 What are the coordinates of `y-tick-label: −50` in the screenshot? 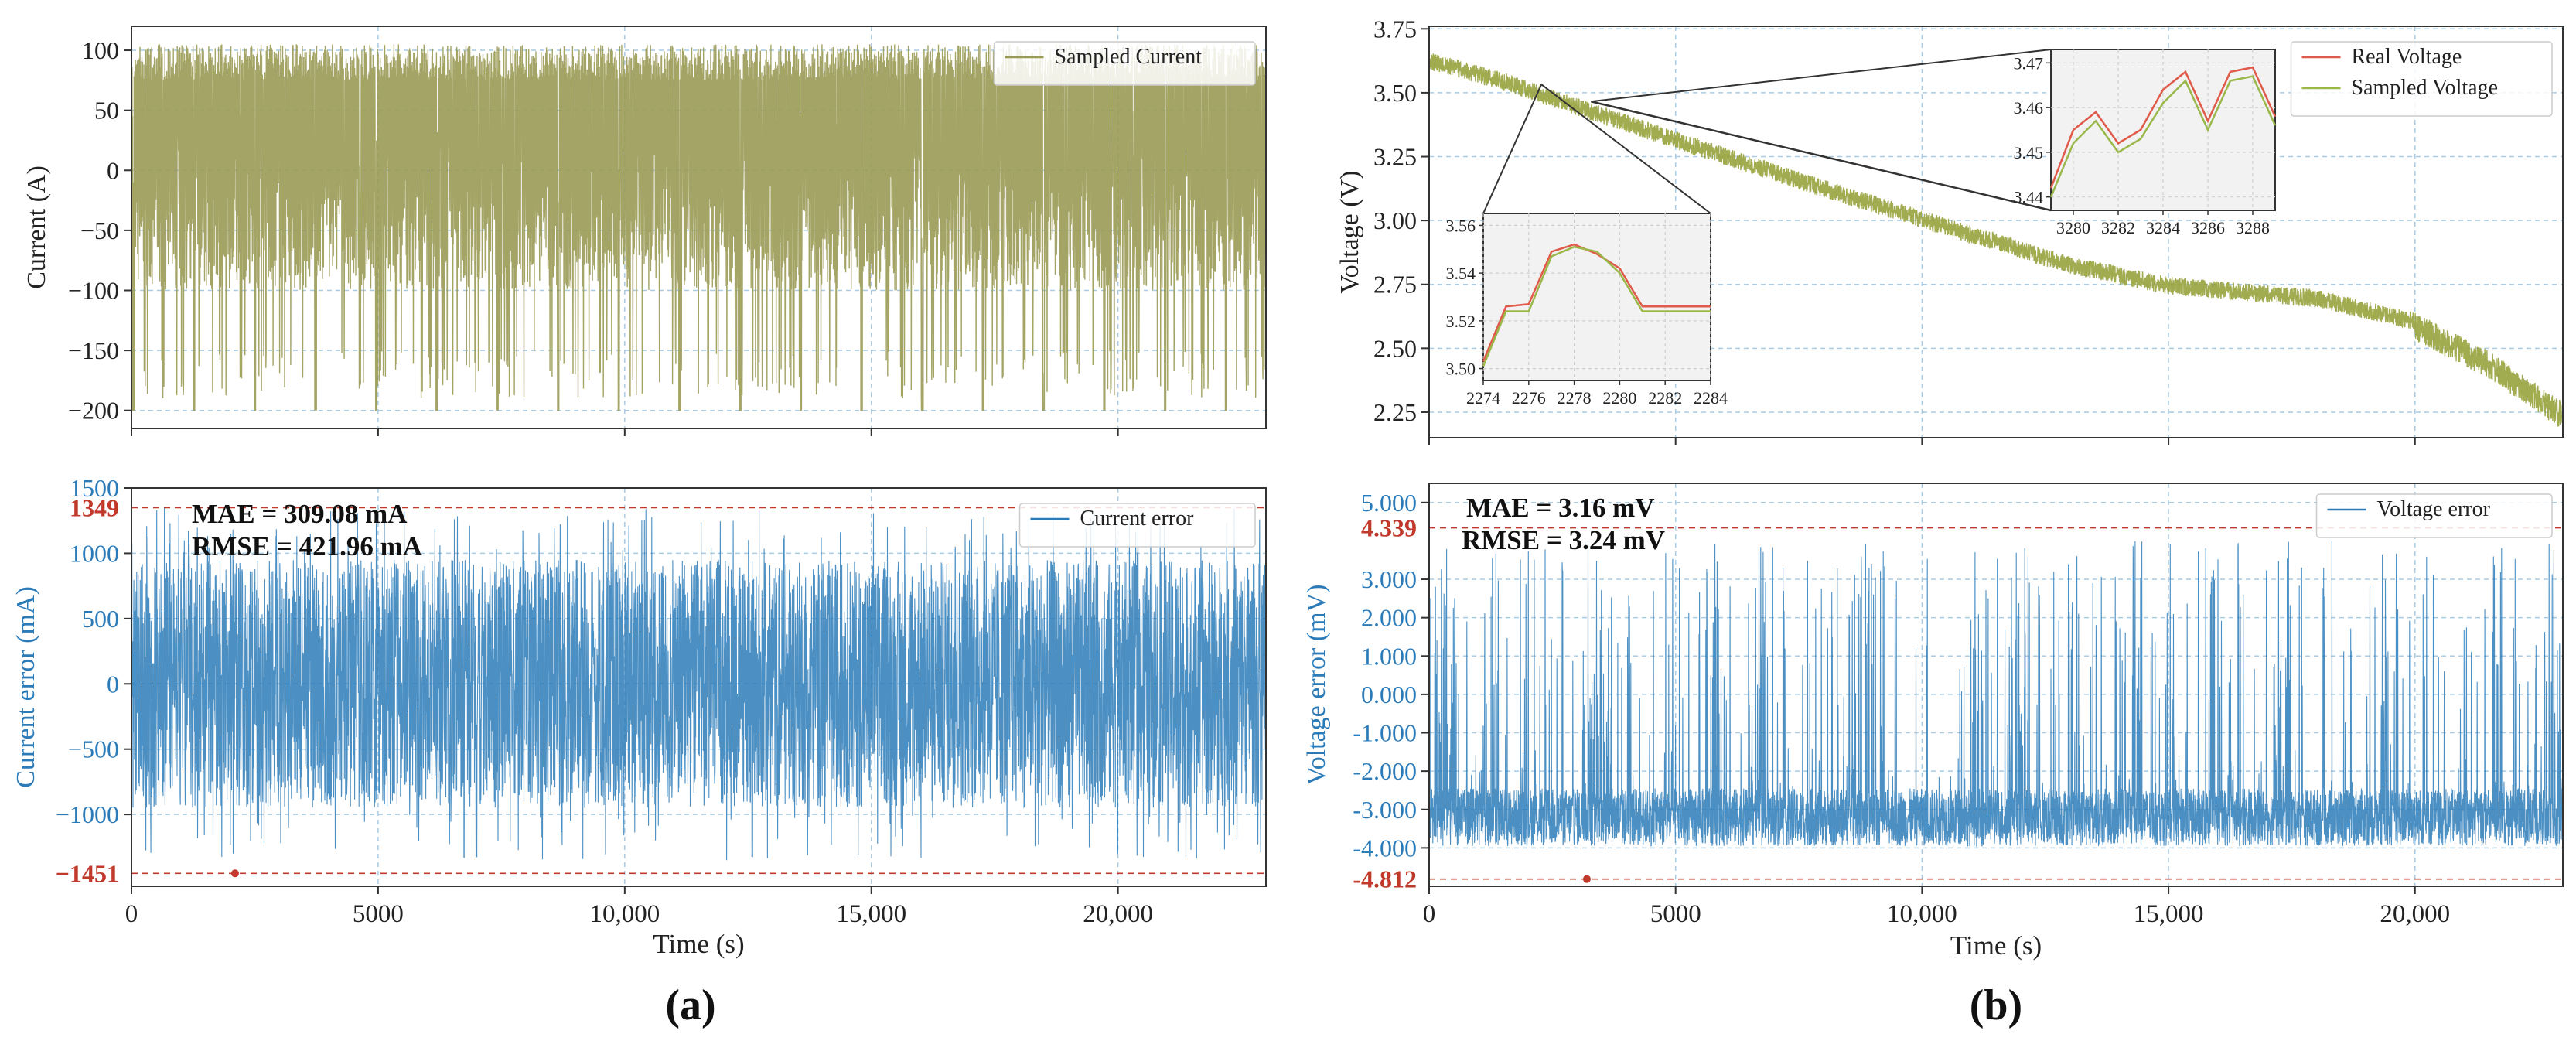 It's located at (100, 230).